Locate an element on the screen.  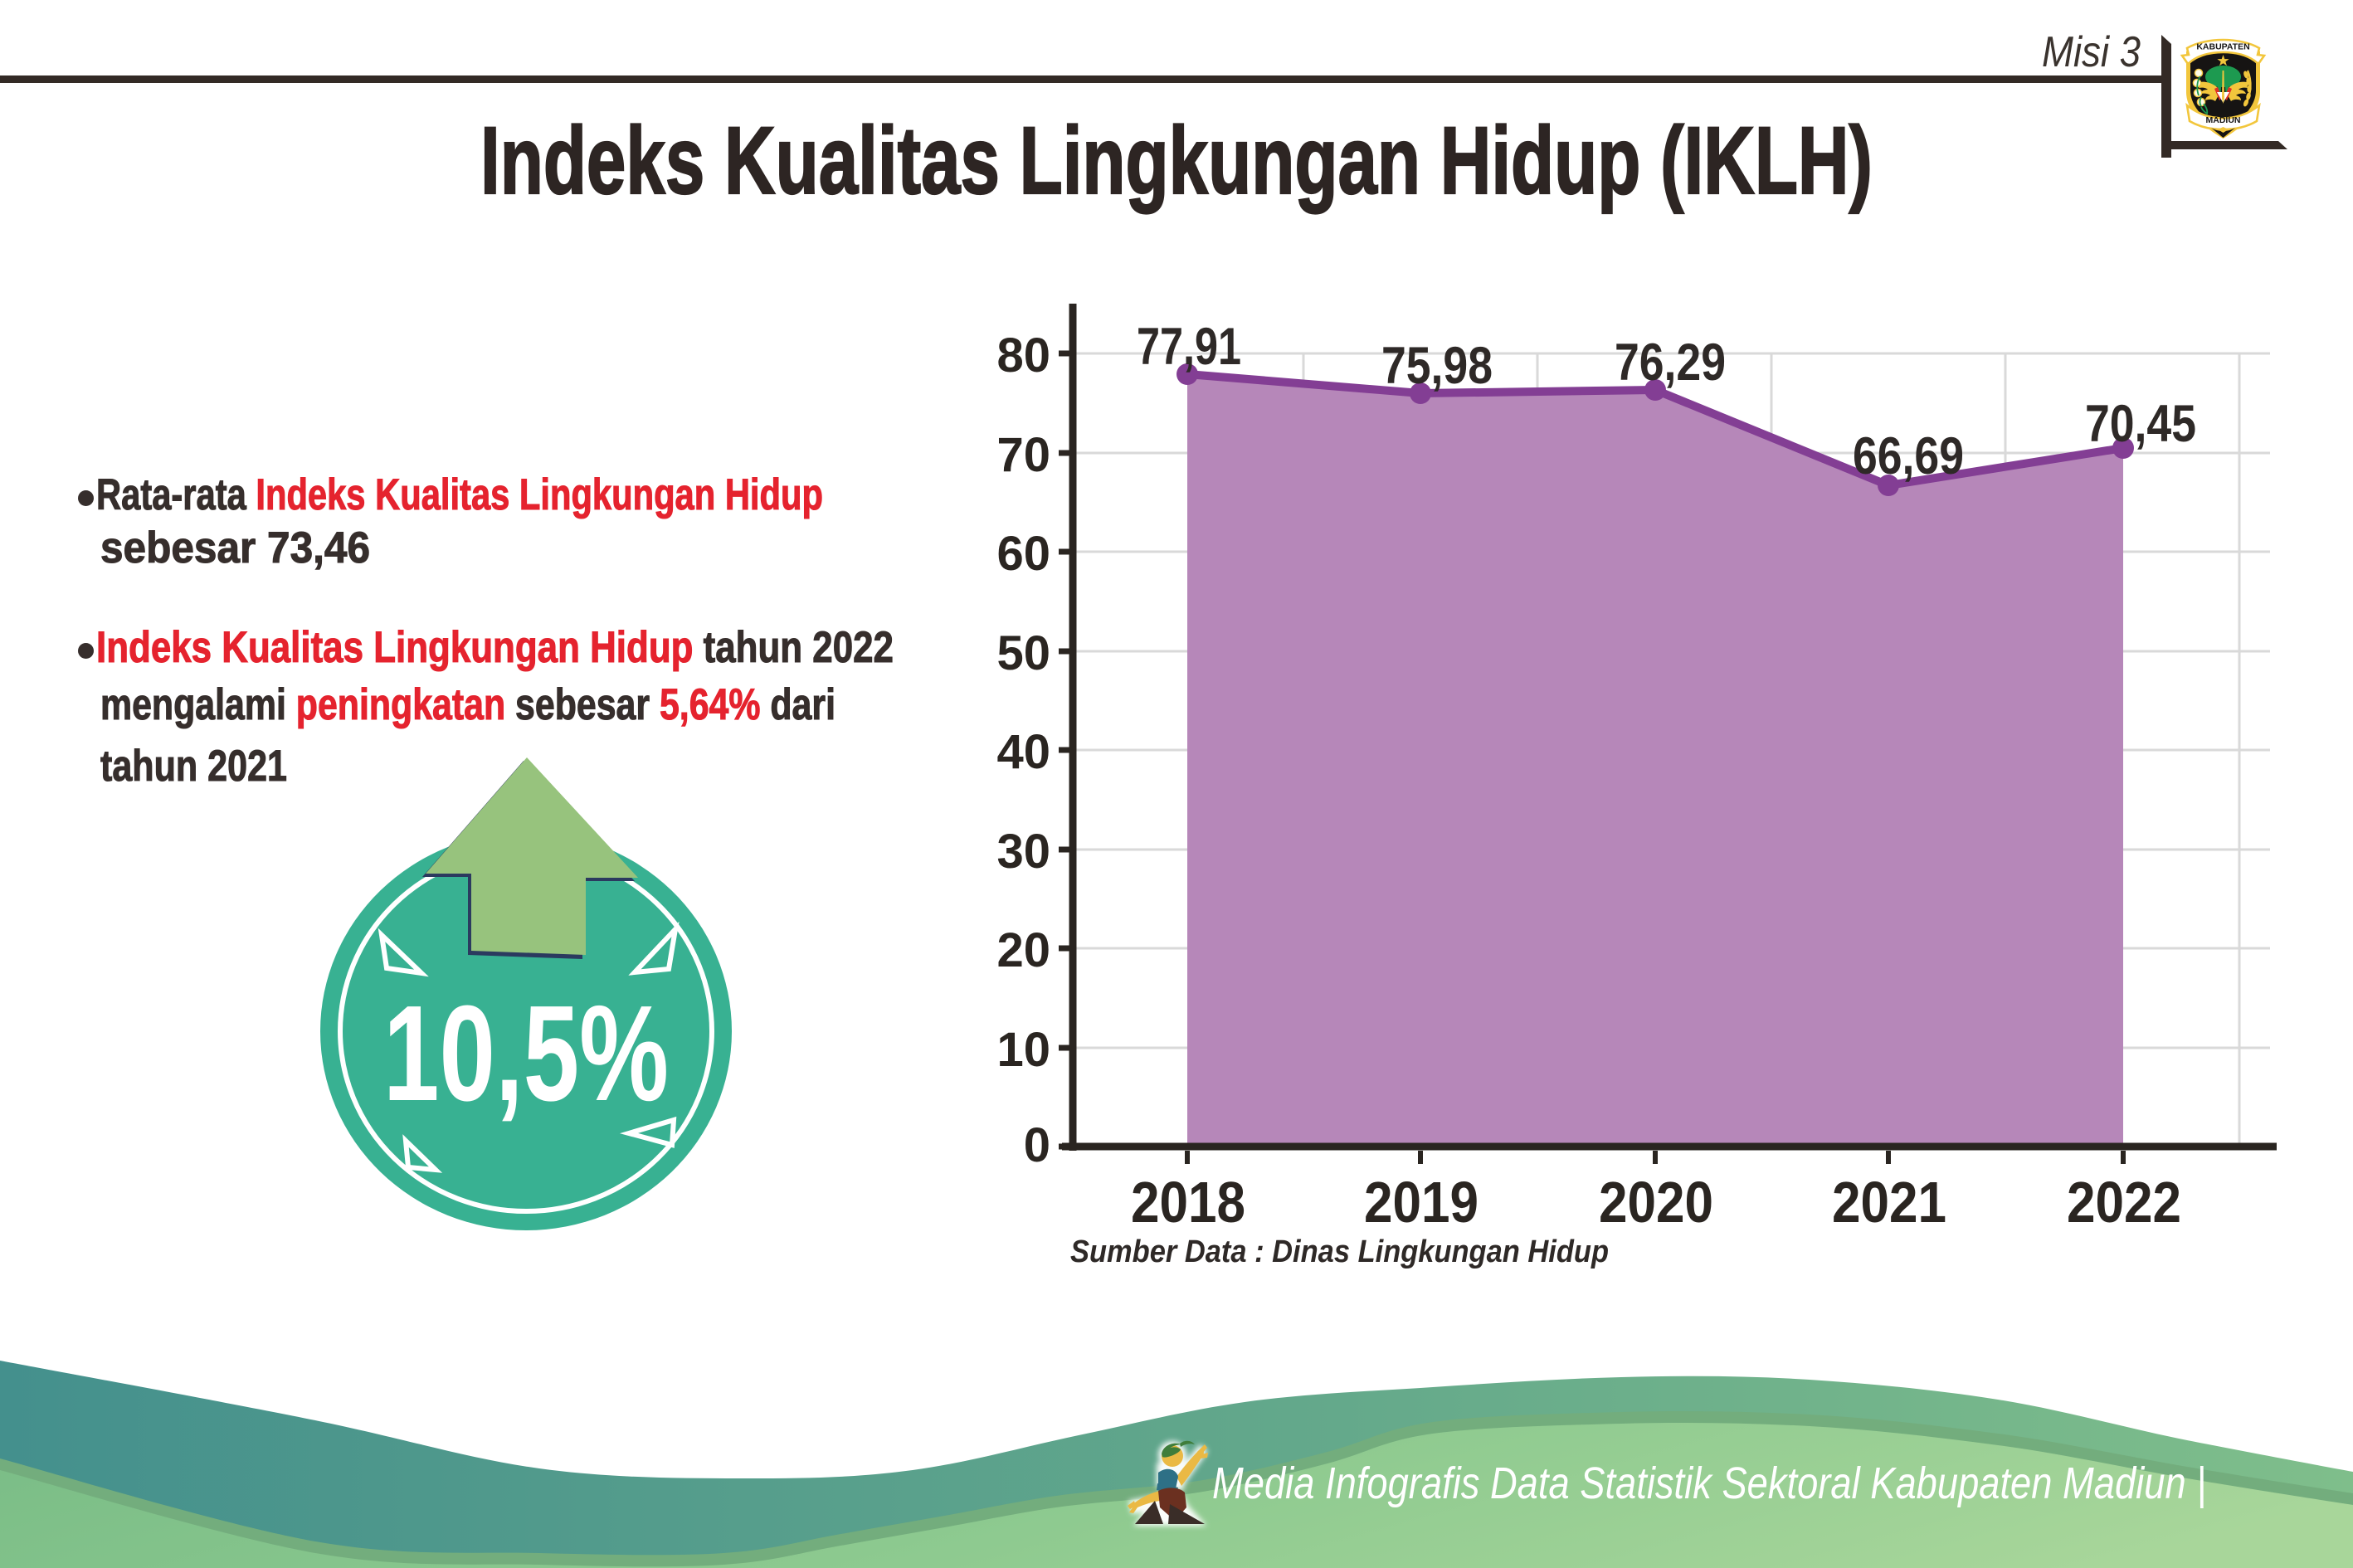
svg-text: 66,69 is located at coordinates (1908, 456).